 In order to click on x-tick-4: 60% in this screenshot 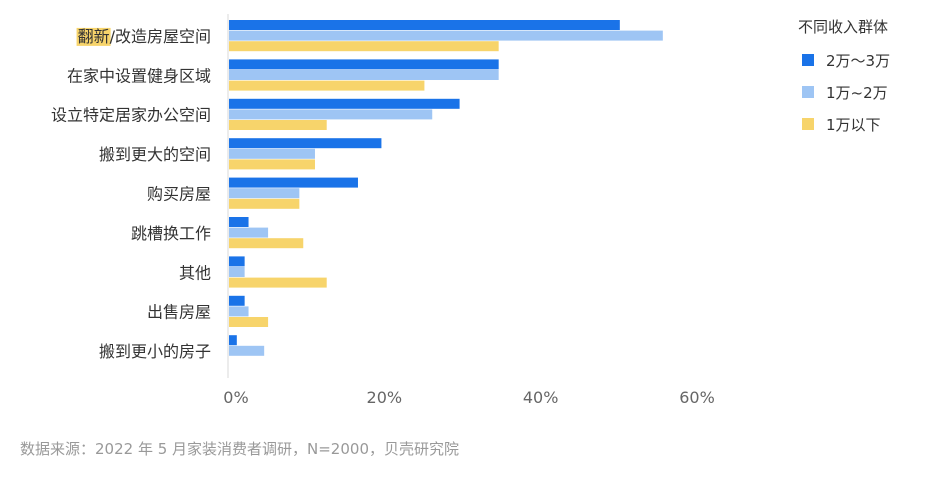, I will do `click(697, 397)`.